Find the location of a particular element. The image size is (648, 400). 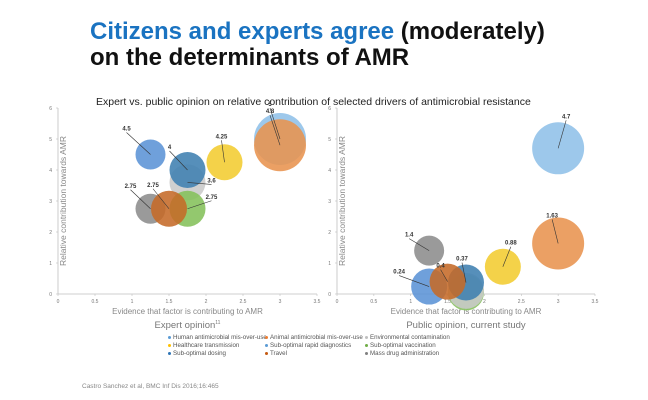

legend-item: Sub-optimal dosing is located at coordinates (216, 353).